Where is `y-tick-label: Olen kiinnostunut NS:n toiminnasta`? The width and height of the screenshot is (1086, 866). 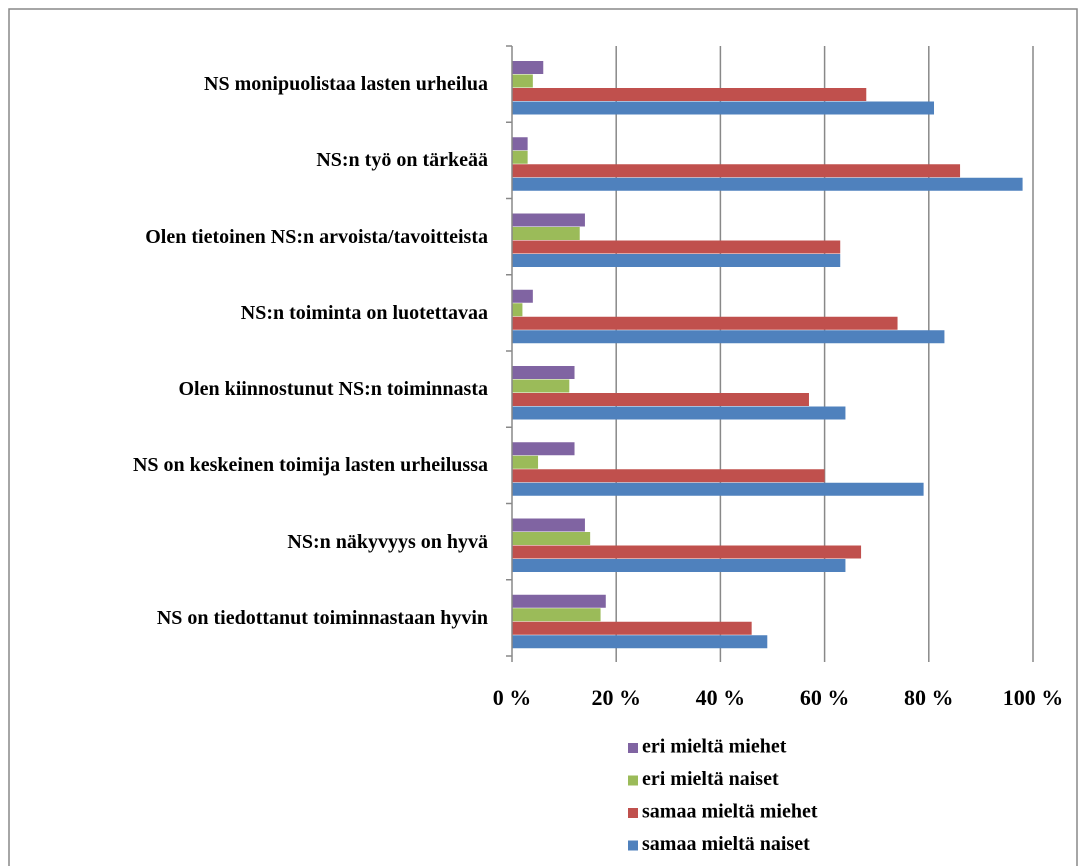 y-tick-label: Olen kiinnostunut NS:n toiminnasta is located at coordinates (333, 389).